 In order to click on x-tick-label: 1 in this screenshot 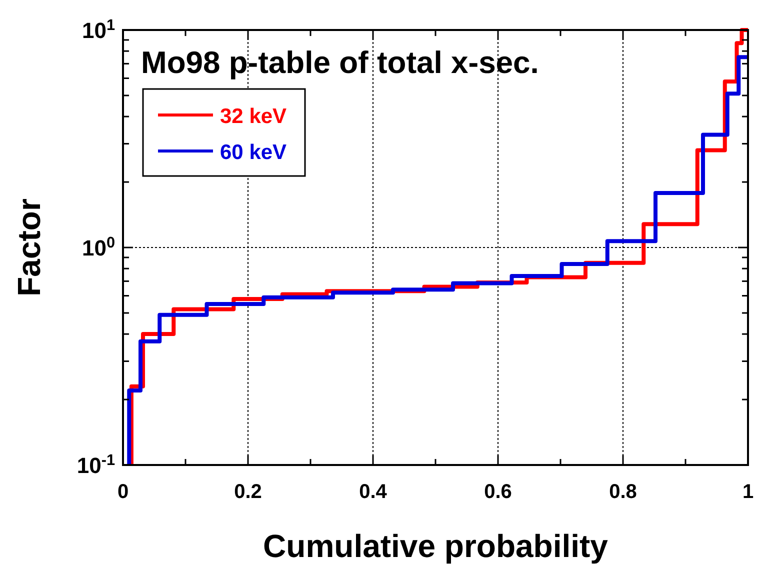, I will do `click(748, 492)`.